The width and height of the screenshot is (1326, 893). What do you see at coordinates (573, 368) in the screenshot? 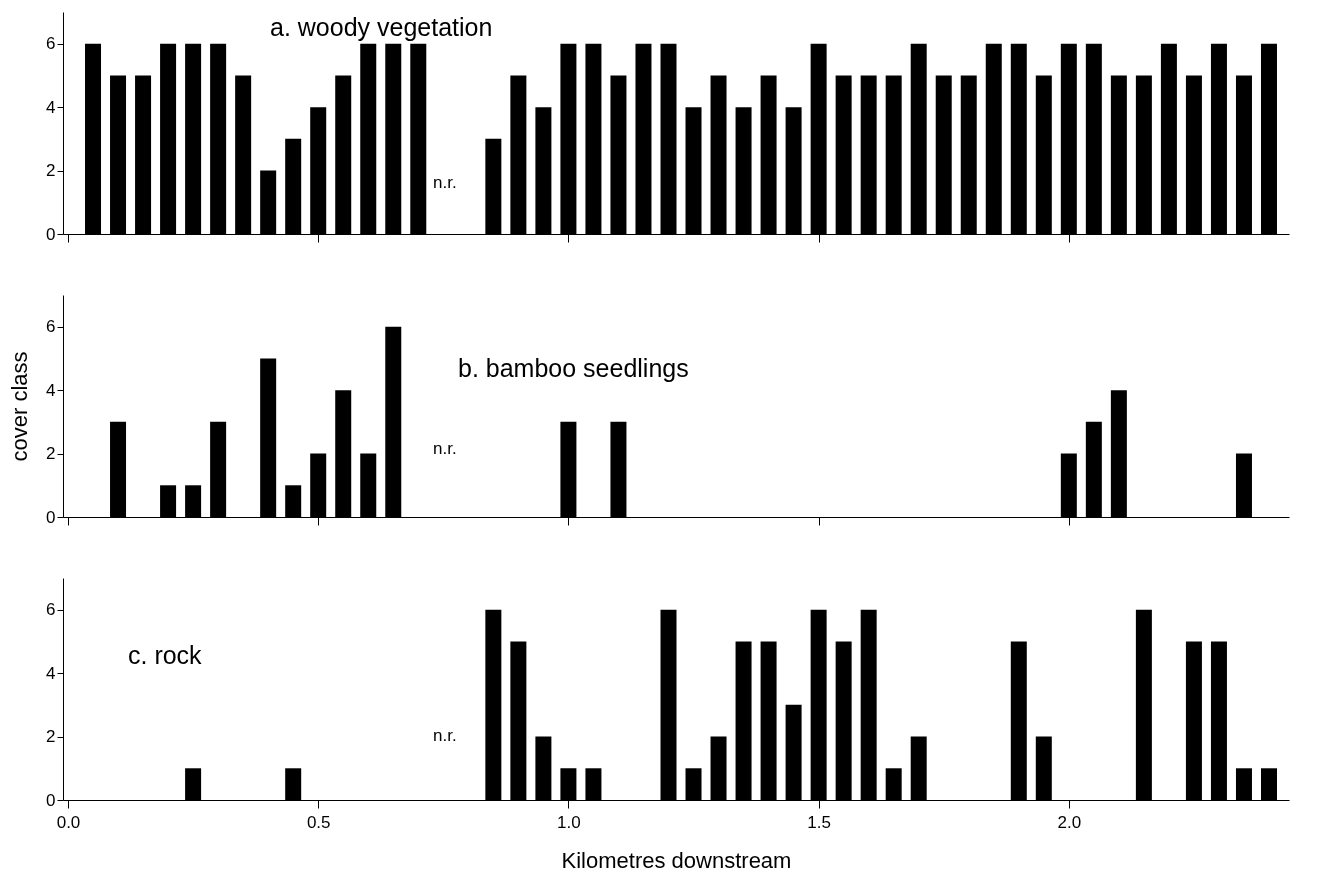
I see `text: b. bamboo seedlings` at bounding box center [573, 368].